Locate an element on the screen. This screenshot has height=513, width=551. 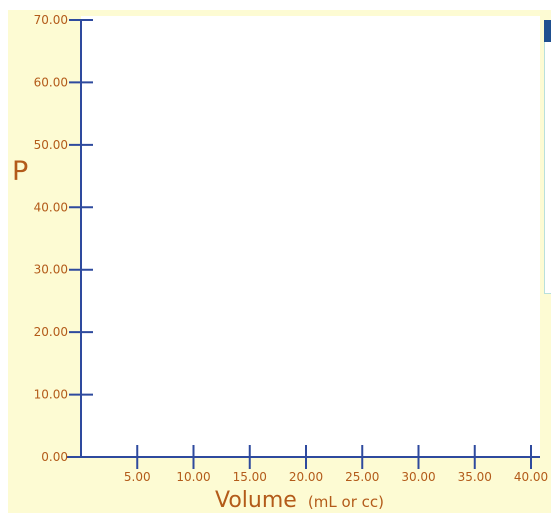
y-tick-label: 10.00 is located at coordinates (51, 395).